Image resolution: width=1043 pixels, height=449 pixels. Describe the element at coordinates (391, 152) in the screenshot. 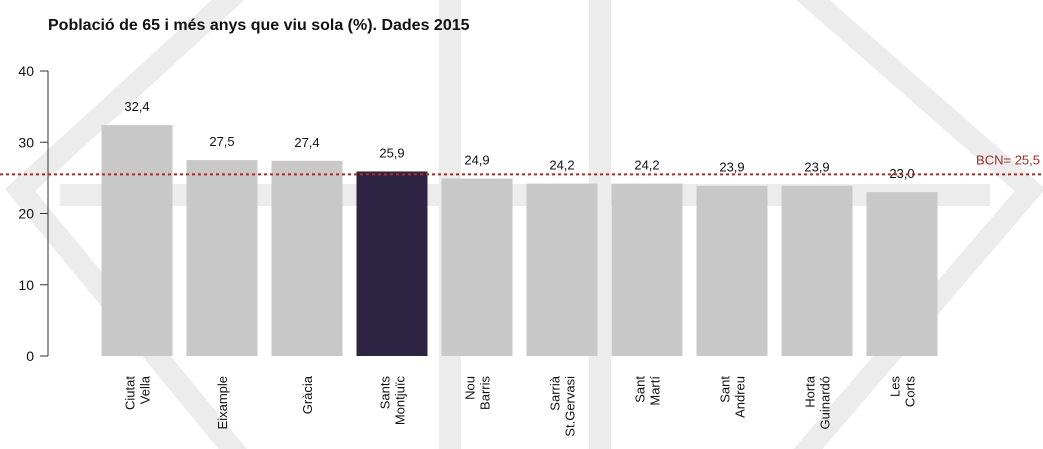

I see `value-label: 25,9` at that location.